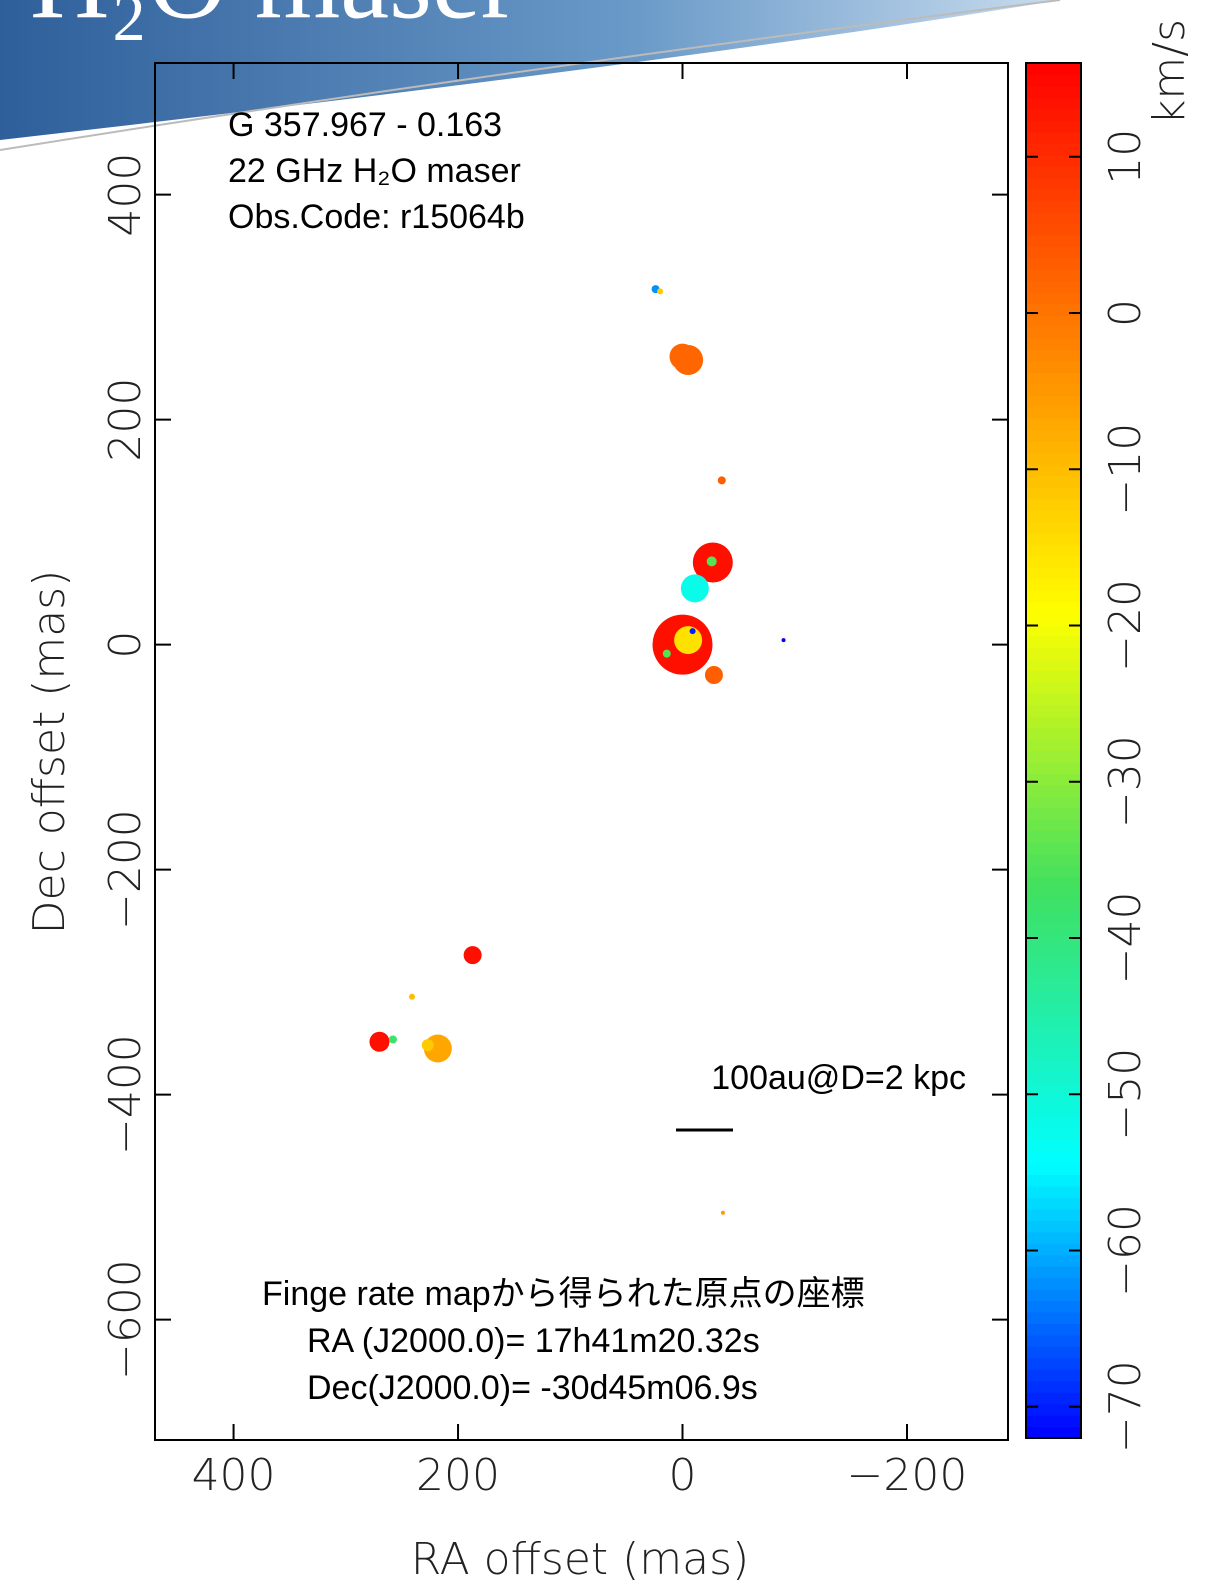 This screenshot has width=1208, height=1594. What do you see at coordinates (1125, 938) in the screenshot?
I see `colorbar-tick-label: −40` at bounding box center [1125, 938].